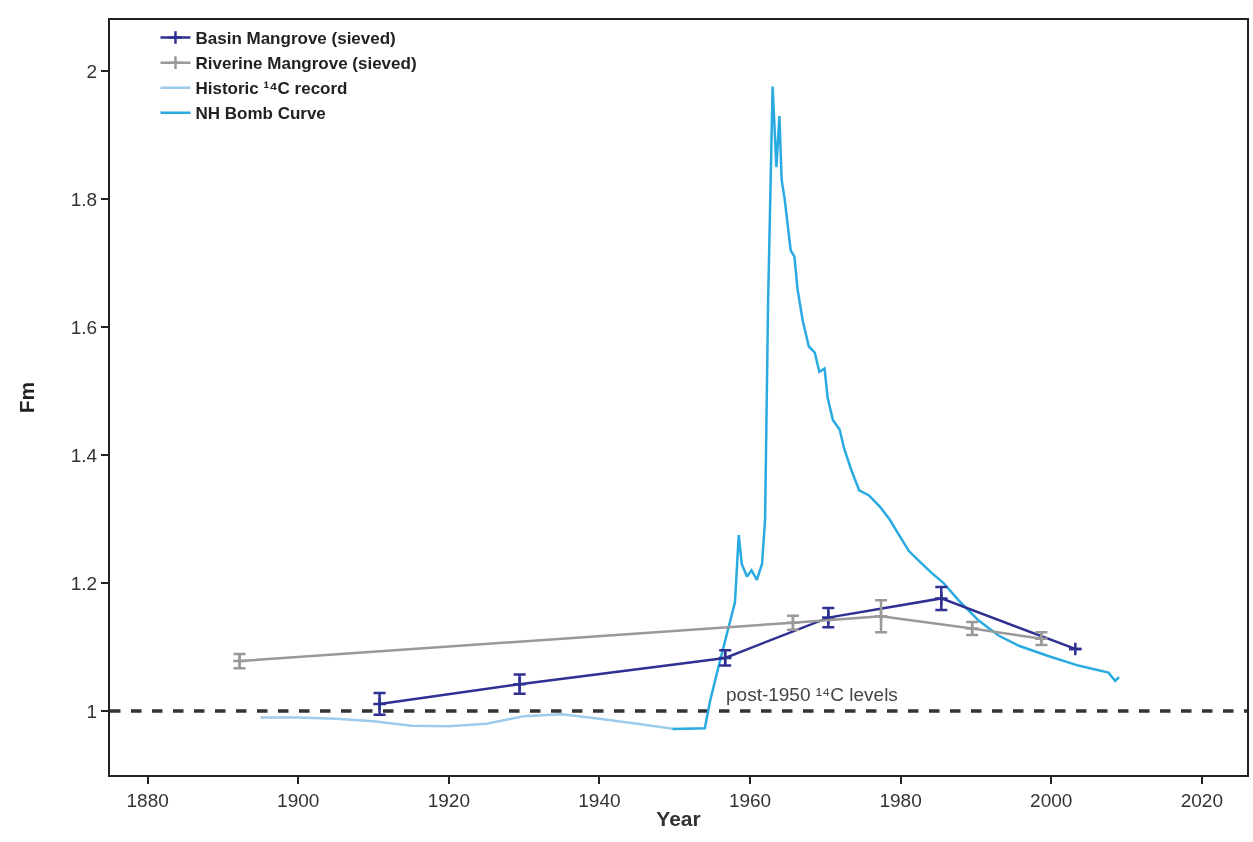 The height and width of the screenshot is (842, 1253). Describe the element at coordinates (84, 455) in the screenshot. I see `y-tick-label: 1.4` at that location.